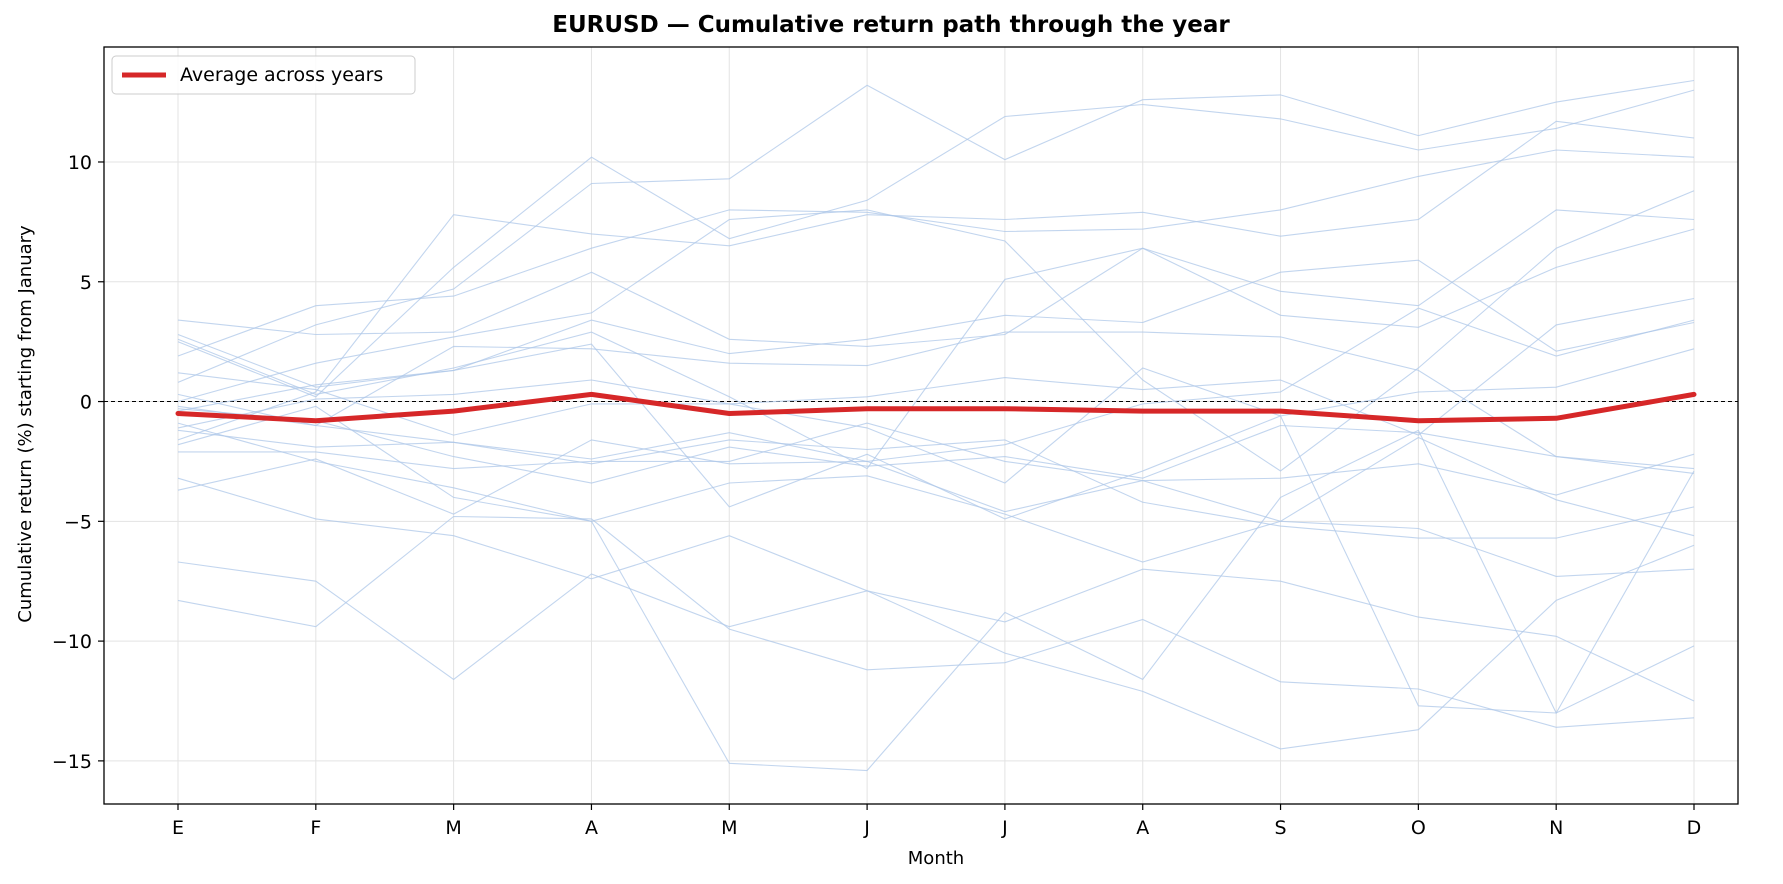 The image size is (1783, 884). I want to click on x-axis-label: Month, so click(936, 858).